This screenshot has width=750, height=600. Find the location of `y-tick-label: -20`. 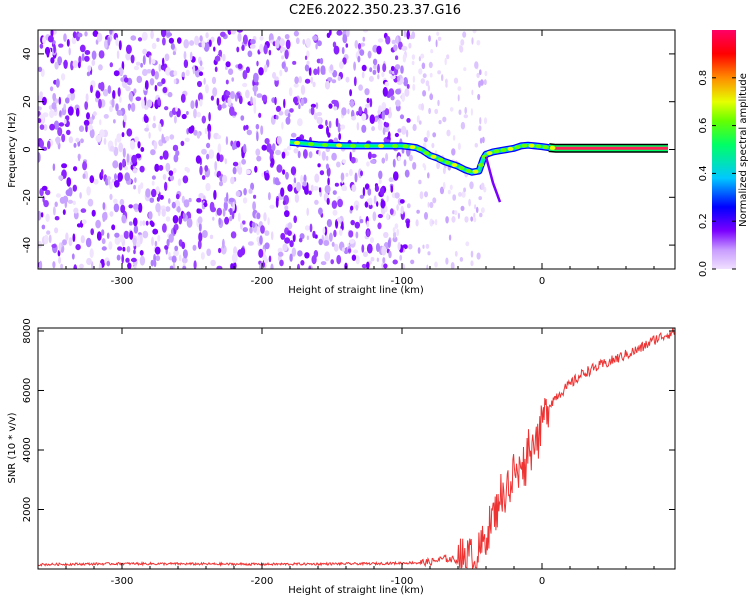

y-tick-label: -20 is located at coordinates (27, 197).